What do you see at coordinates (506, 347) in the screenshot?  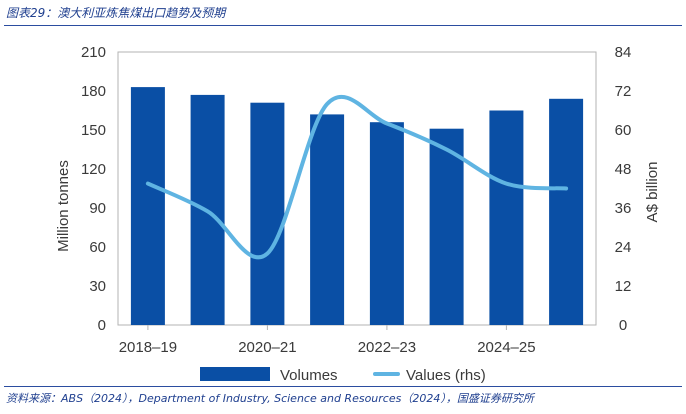 I see `x-tick-label: 2024–25` at bounding box center [506, 347].